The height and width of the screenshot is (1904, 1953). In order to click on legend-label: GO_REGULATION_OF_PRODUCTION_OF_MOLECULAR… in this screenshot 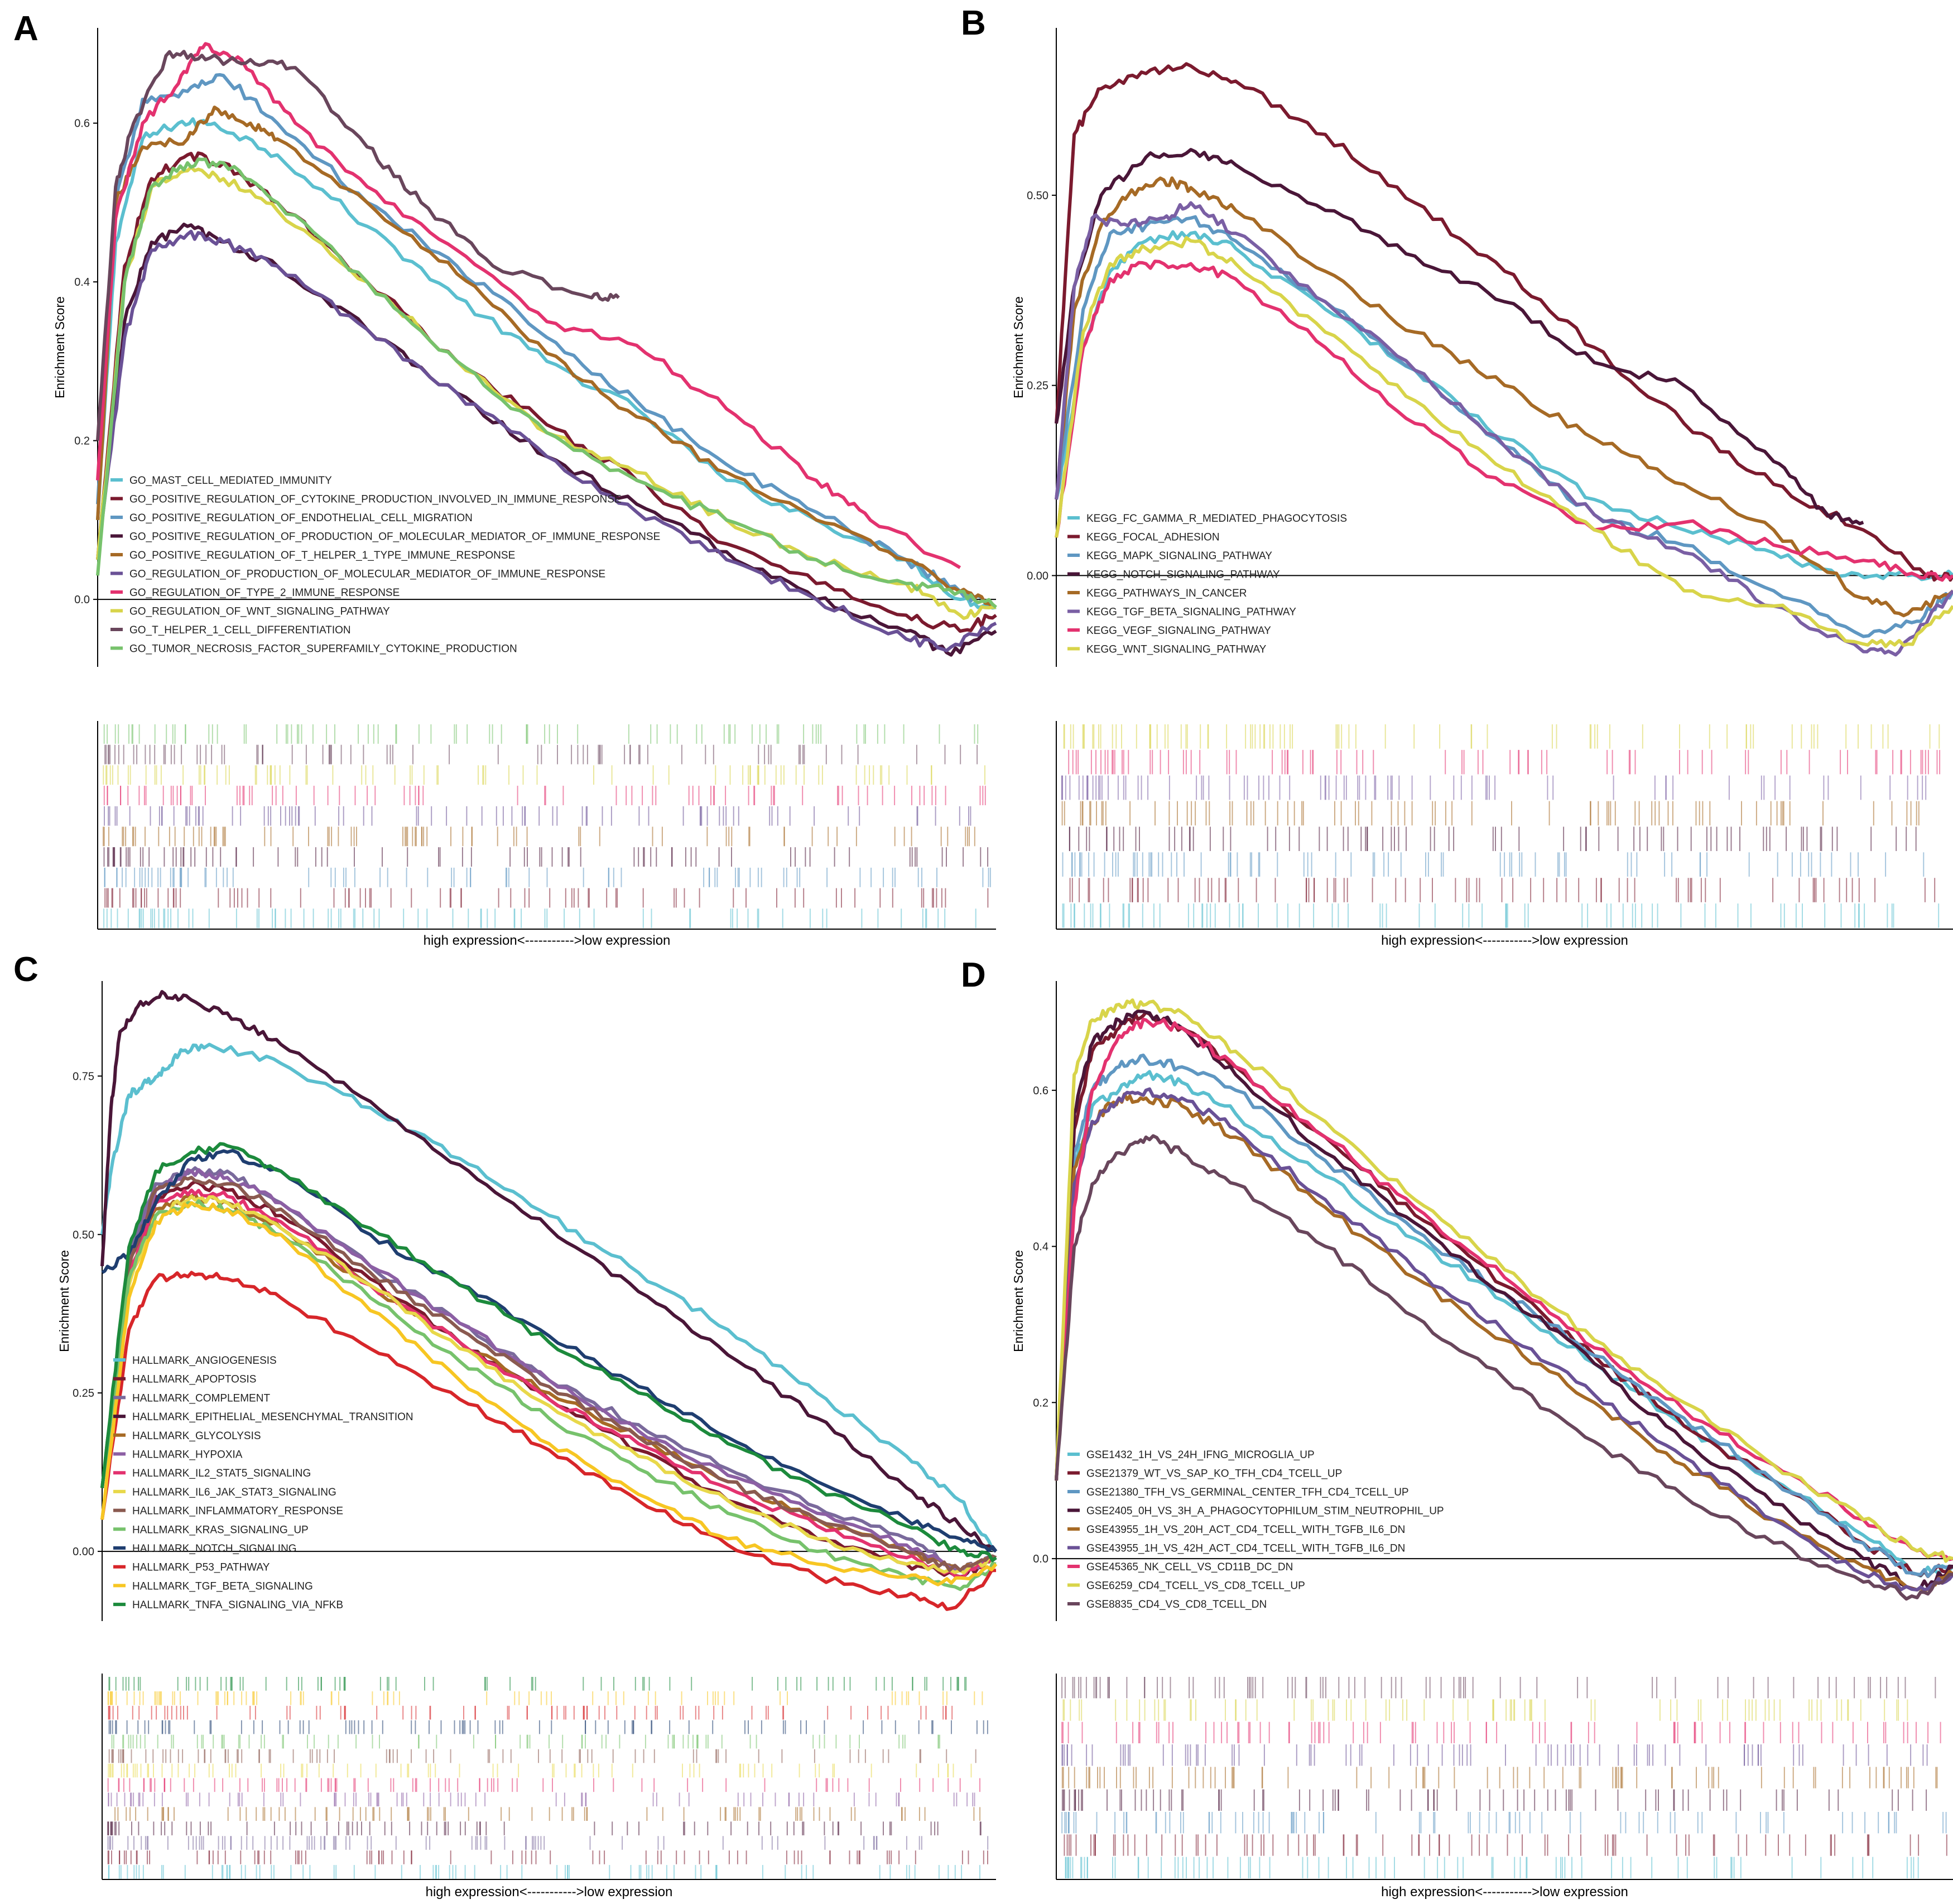, I will do `click(367, 574)`.